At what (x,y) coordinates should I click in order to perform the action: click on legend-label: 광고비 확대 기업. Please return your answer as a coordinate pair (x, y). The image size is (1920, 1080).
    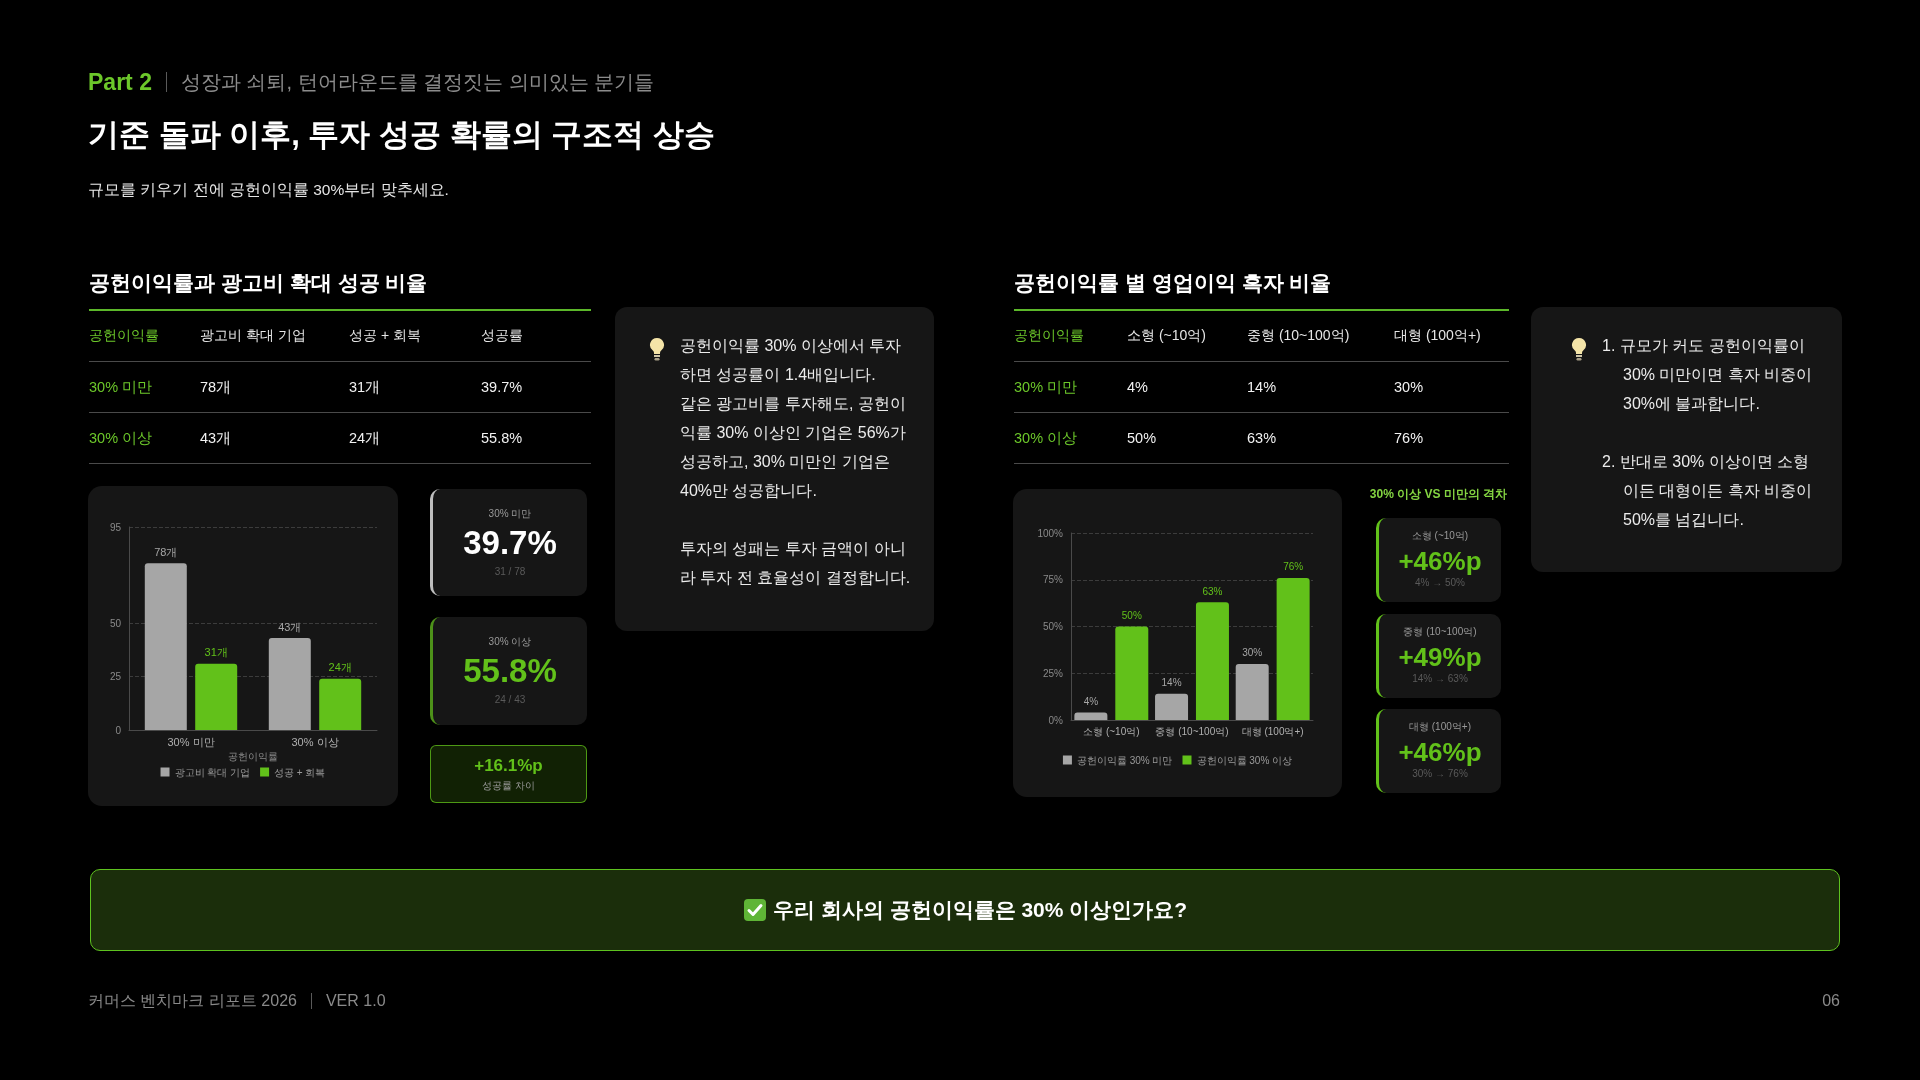
    Looking at the image, I should click on (212, 772).